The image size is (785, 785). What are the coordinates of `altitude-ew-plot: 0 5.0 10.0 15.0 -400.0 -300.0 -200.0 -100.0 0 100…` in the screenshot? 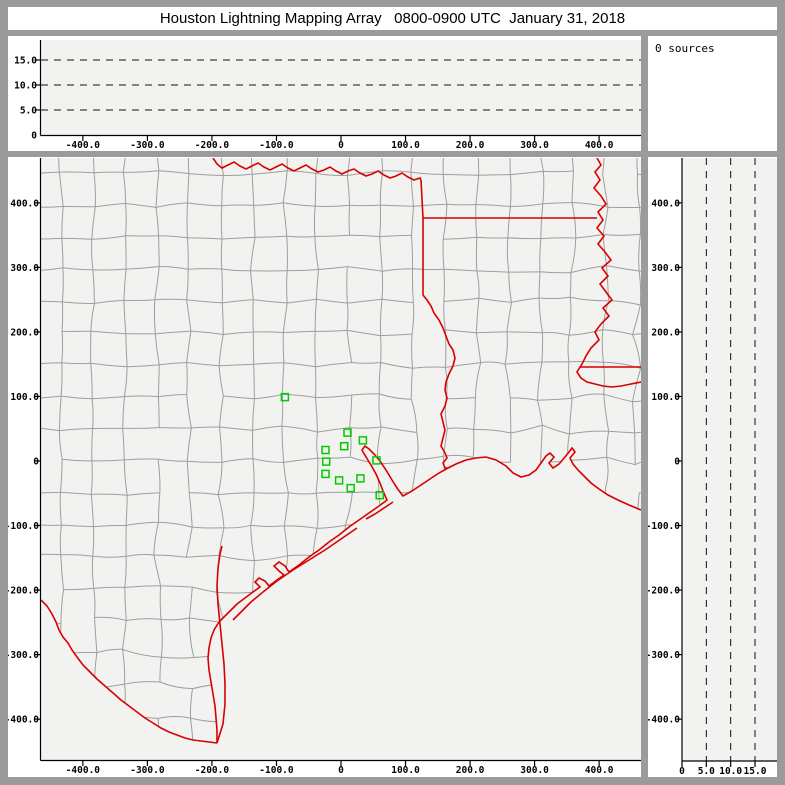 It's located at (327, 95).